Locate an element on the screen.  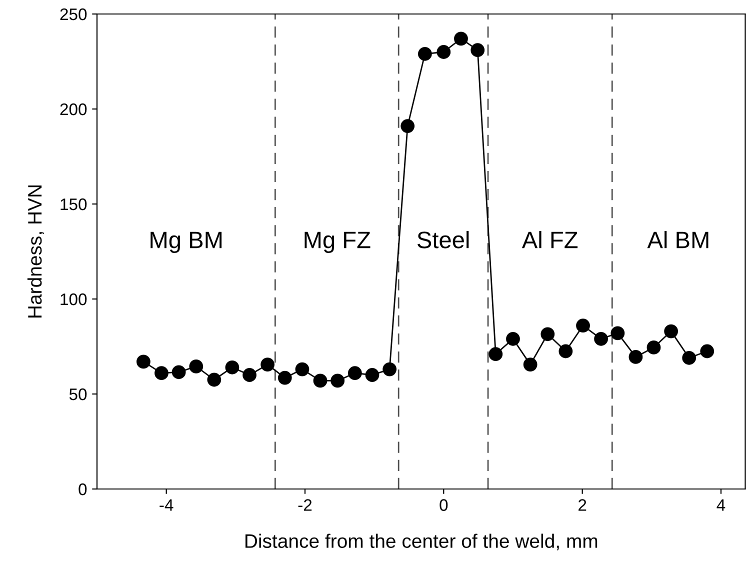
annotation: Al BM is located at coordinates (677, 239).